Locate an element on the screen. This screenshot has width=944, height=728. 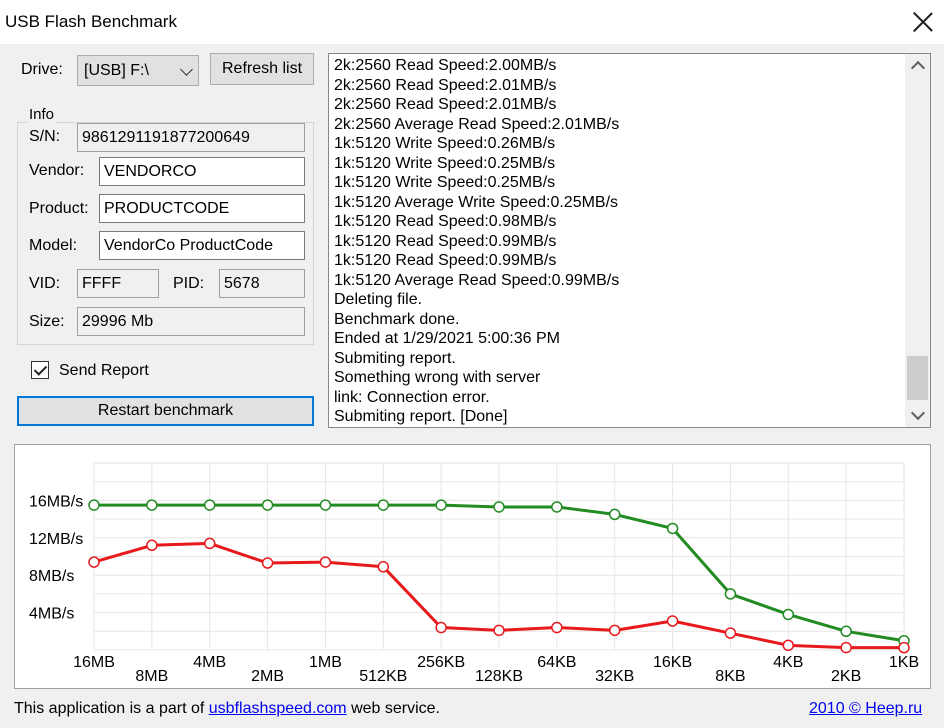
x-tick-label: 4KB is located at coordinates (788, 662).